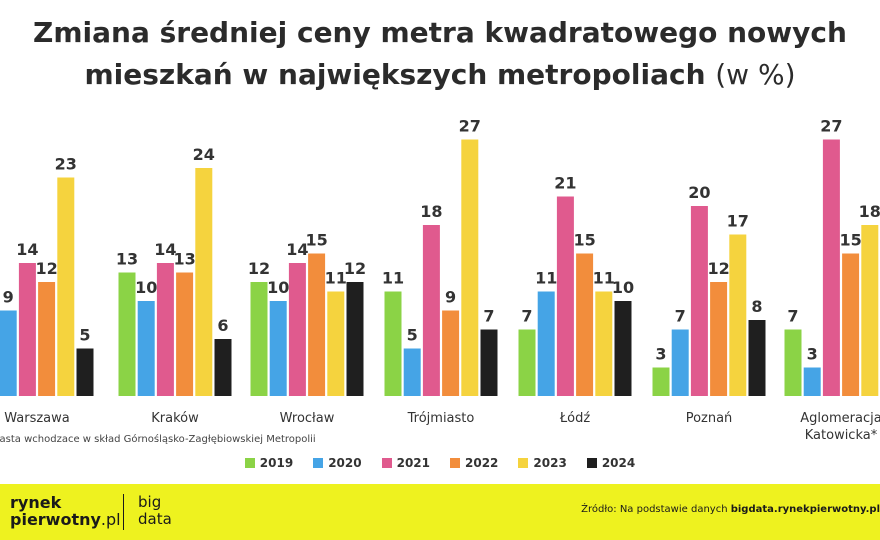  Describe the element at coordinates (441, 418) in the screenshot. I see `category-label: Trójmiasto` at that location.